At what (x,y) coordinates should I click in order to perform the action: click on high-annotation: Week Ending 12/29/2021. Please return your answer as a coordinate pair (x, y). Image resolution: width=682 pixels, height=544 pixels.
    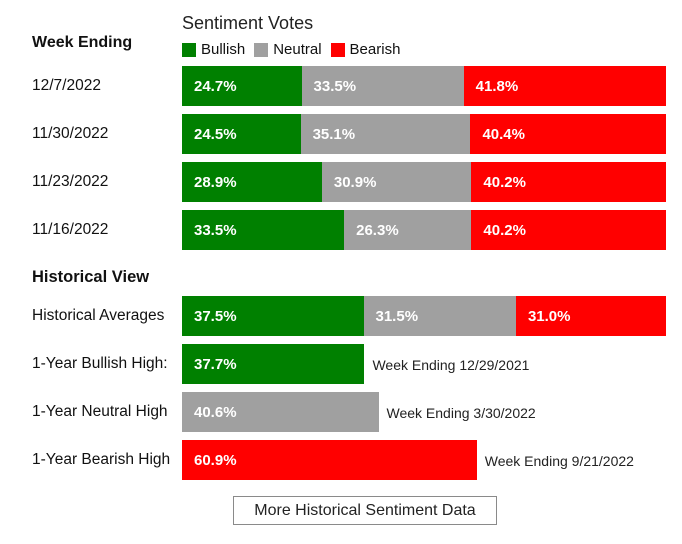
    Looking at the image, I should click on (451, 365).